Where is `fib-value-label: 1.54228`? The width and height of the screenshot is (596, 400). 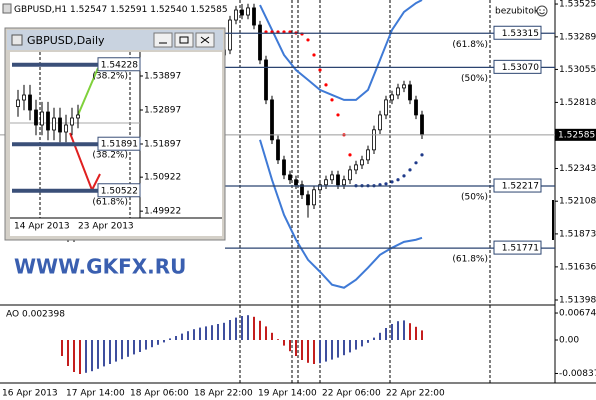
fib-value-label: 1.54228 is located at coordinates (119, 65).